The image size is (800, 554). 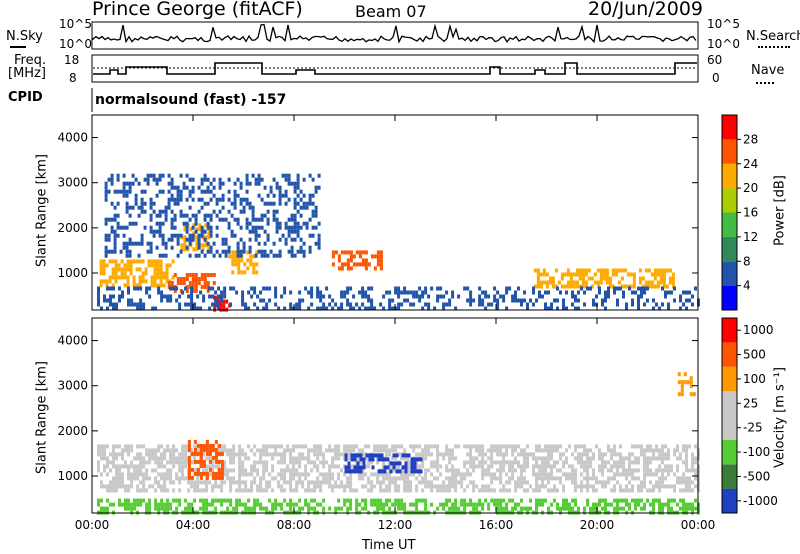 I want to click on y-tick-label: 4000, so click(x=72, y=138).